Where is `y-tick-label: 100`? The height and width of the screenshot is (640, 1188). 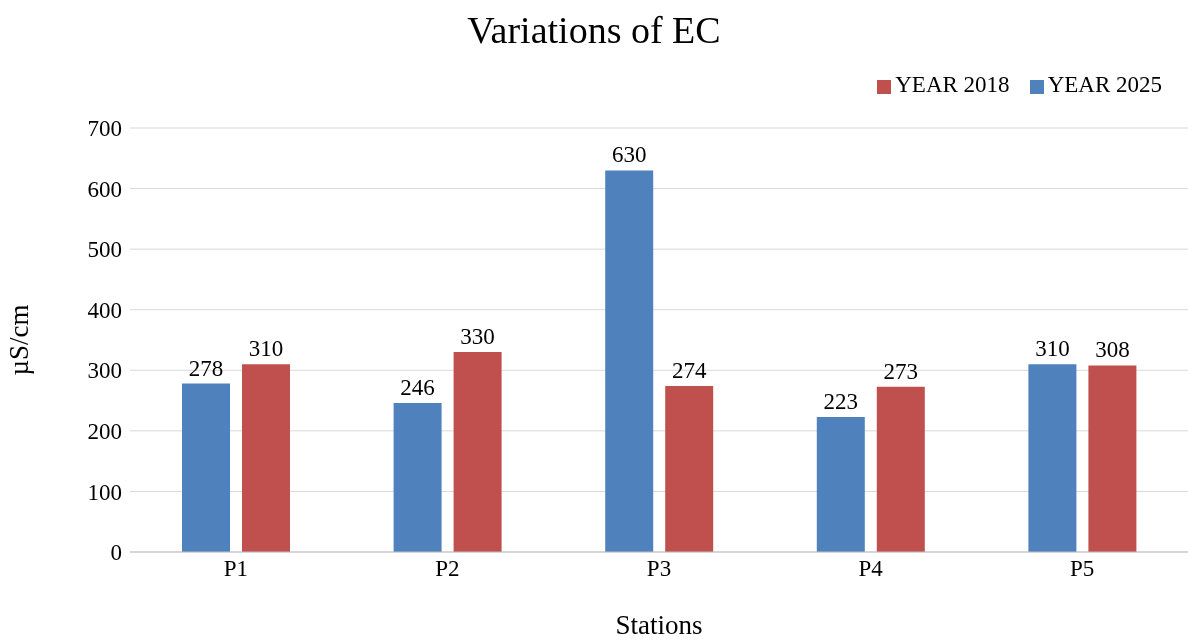
y-tick-label: 100 is located at coordinates (104, 492).